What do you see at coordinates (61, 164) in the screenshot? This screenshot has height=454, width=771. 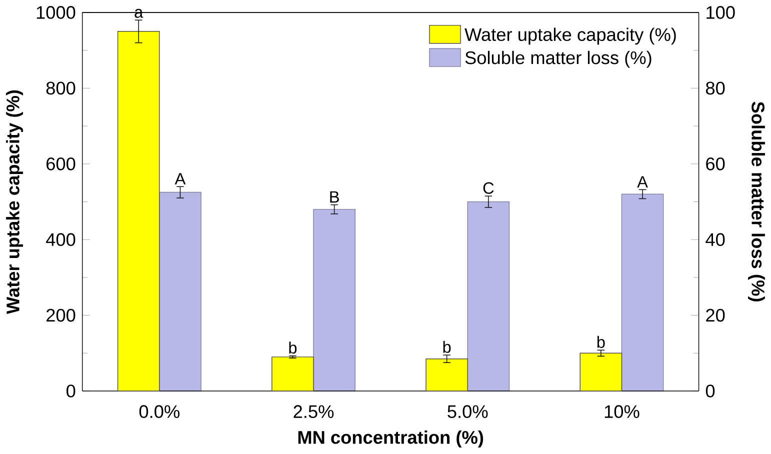 I see `y-tick-label: 600` at bounding box center [61, 164].